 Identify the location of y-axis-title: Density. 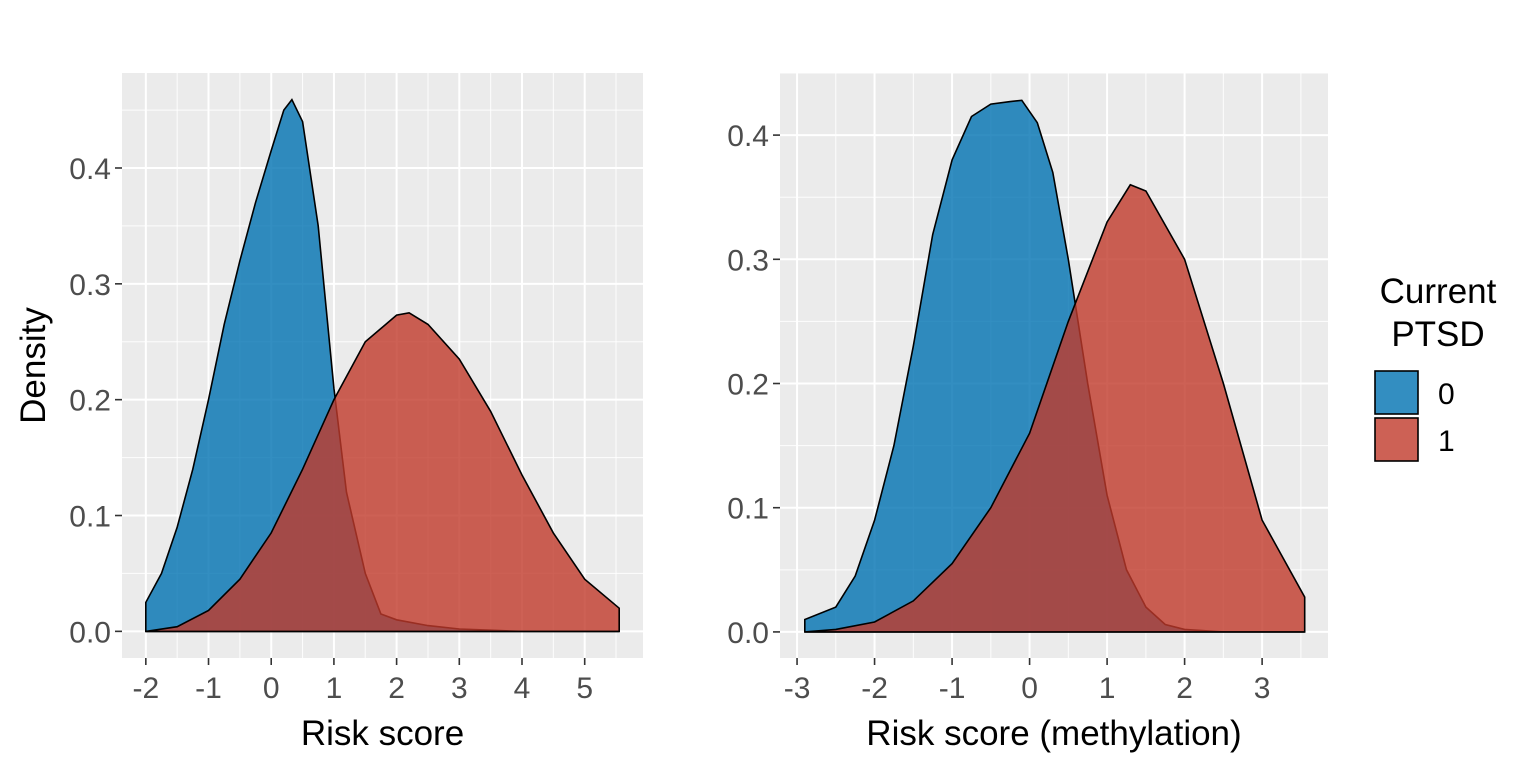
(33, 365).